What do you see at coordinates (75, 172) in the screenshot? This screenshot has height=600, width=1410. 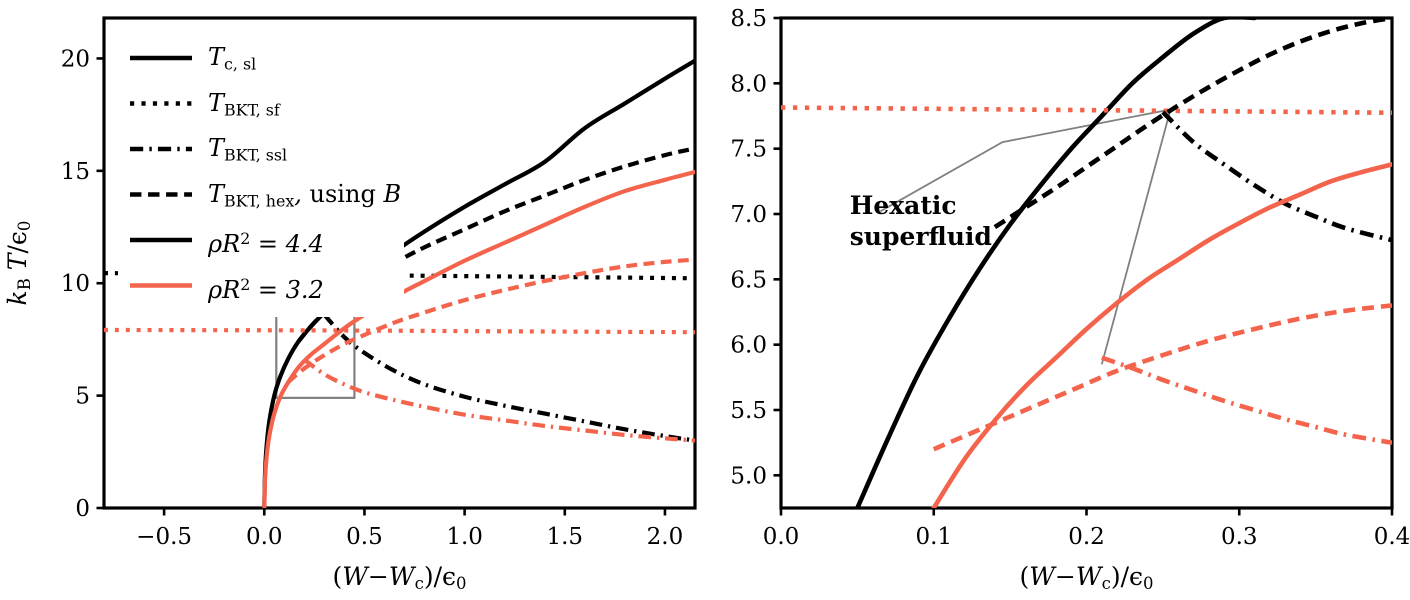 I see `y-tick-label: 15` at bounding box center [75, 172].